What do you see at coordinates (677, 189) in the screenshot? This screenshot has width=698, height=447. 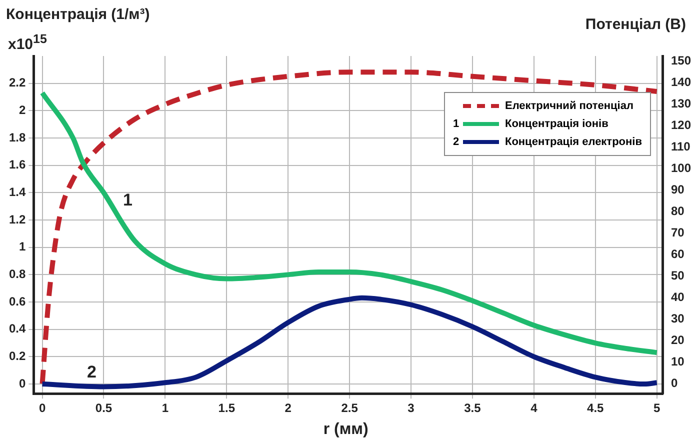 I see `y2-tick-label: 90` at bounding box center [677, 189].